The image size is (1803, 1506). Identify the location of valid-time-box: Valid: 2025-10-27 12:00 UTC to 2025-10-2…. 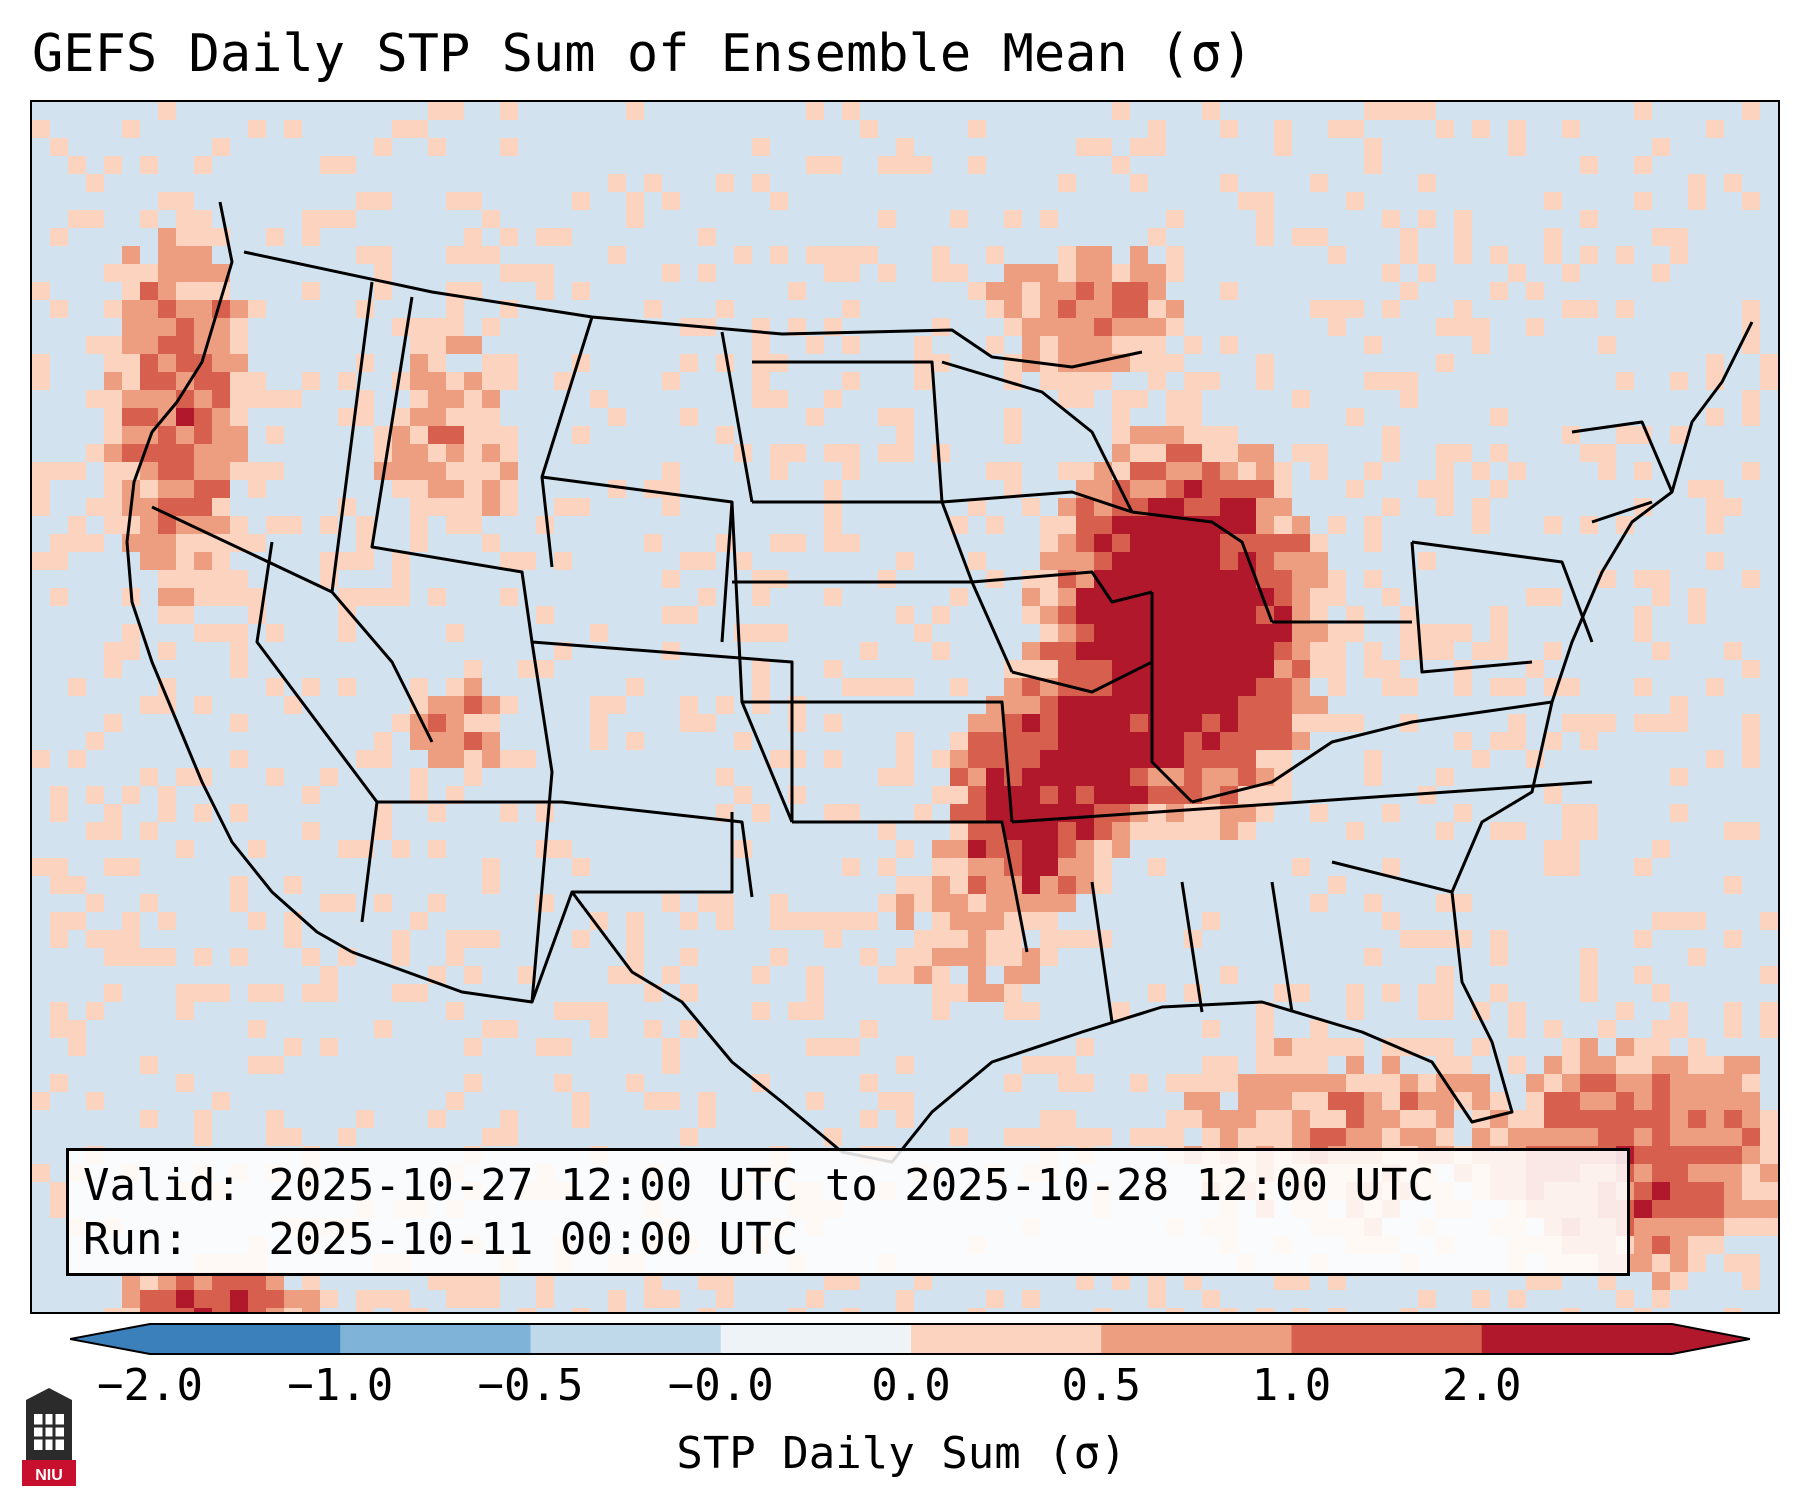
(848, 1212).